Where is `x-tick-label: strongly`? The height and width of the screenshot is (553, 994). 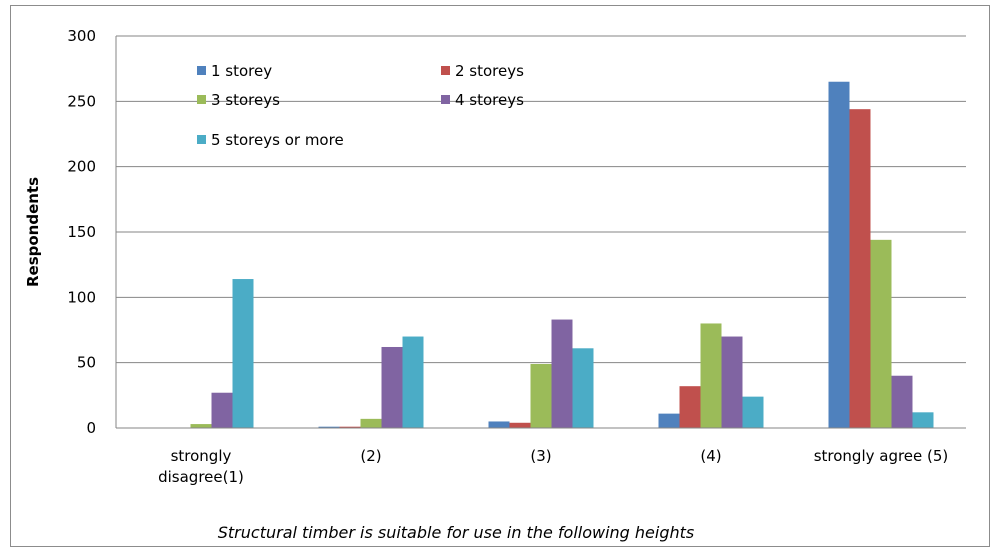 x-tick-label: strongly is located at coordinates (201, 456).